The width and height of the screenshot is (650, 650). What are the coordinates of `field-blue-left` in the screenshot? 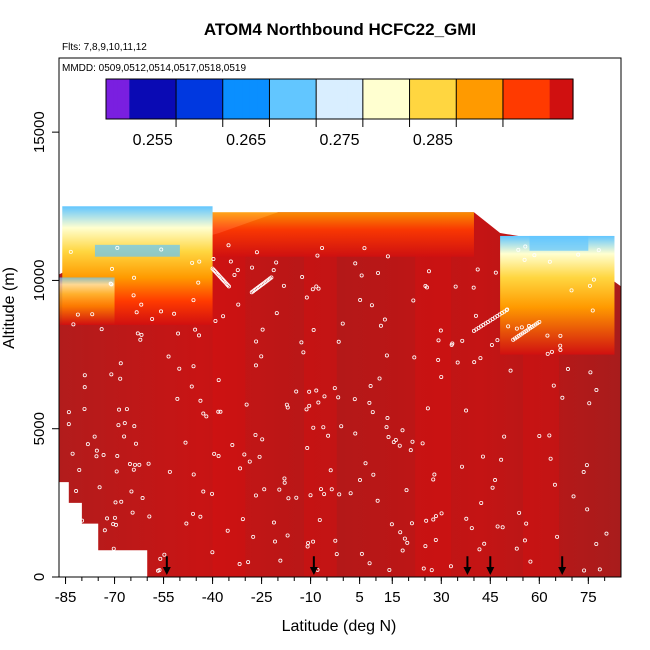 It's located at (137, 250).